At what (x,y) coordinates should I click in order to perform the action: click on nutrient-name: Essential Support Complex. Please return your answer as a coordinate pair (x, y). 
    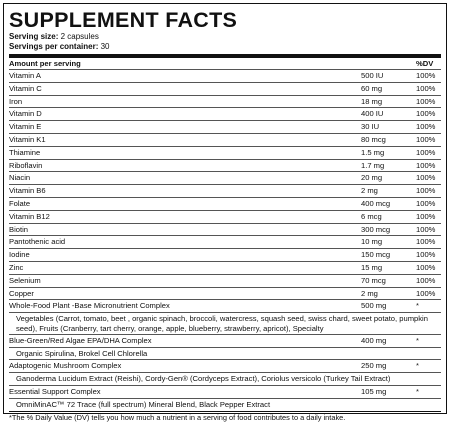
    Looking at the image, I should click on (55, 391).